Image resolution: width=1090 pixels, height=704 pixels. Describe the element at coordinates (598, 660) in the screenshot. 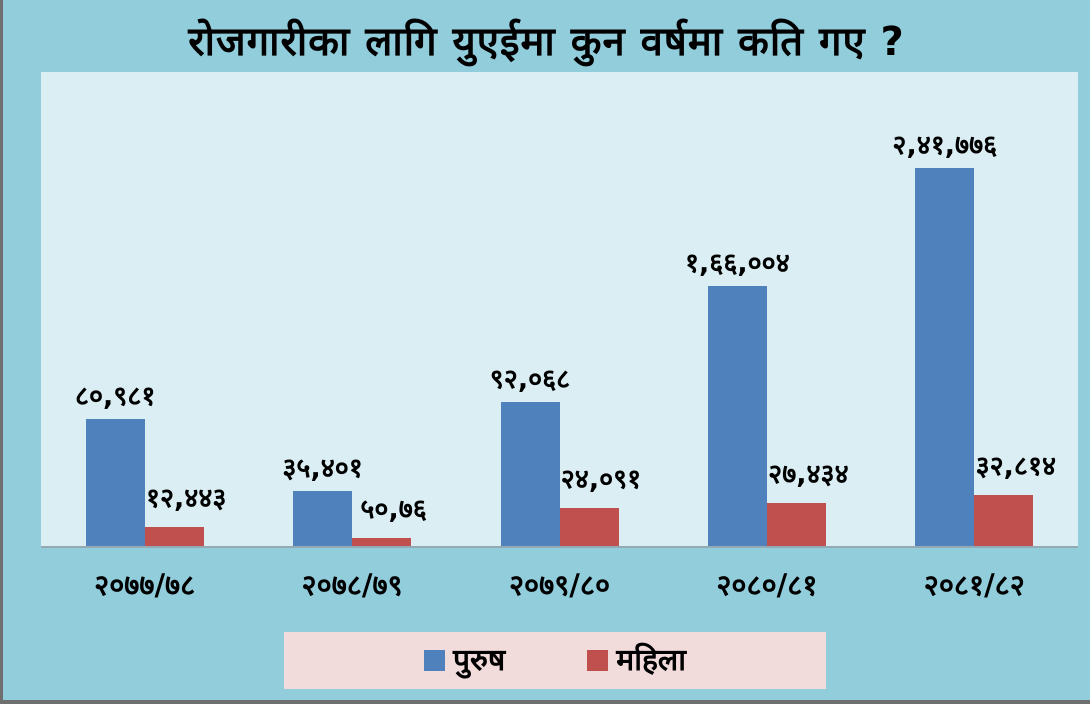

I see `women-series-swatch-icon` at that location.